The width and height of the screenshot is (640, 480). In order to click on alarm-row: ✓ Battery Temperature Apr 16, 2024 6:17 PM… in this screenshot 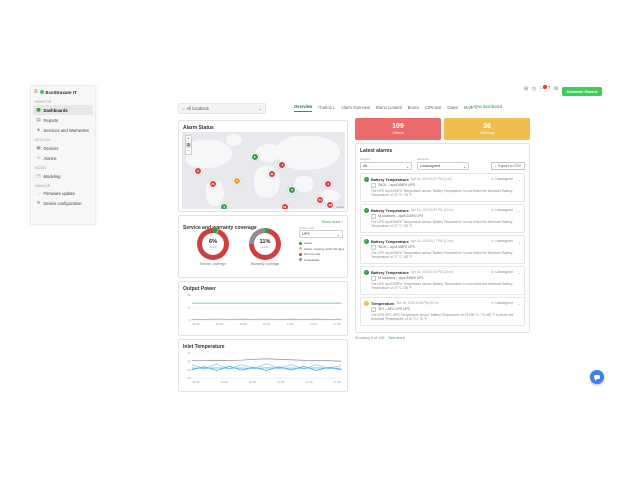, I will do `click(442, 249)`.